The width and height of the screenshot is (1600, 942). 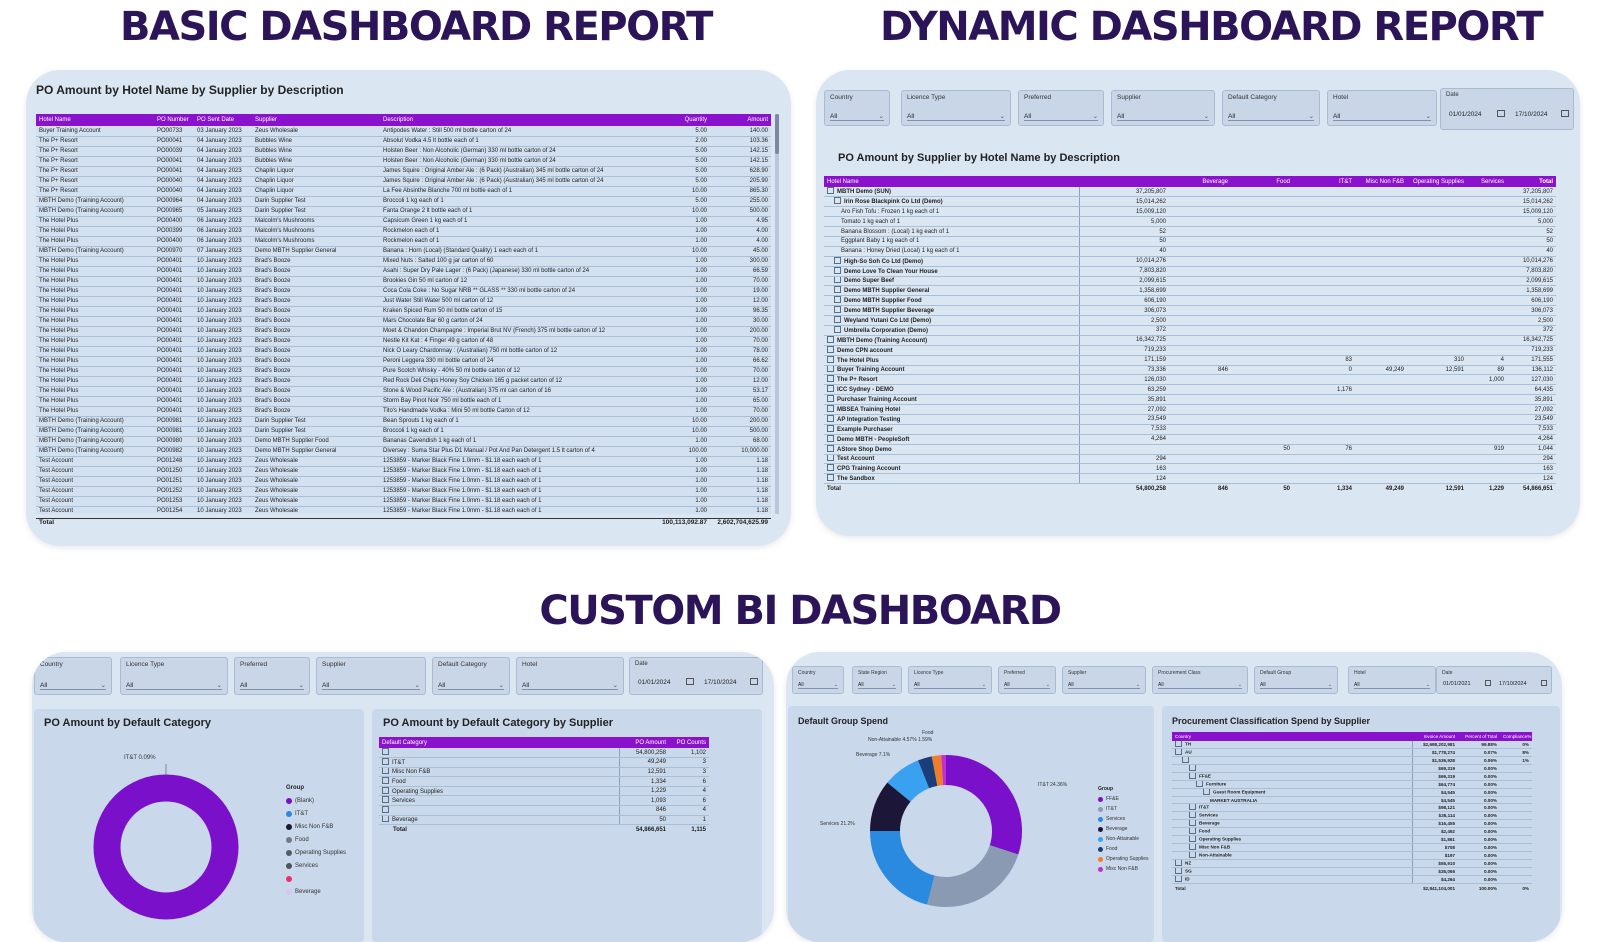 What do you see at coordinates (1123, 809) in the screenshot?
I see `legend-item: IT&T` at bounding box center [1123, 809].